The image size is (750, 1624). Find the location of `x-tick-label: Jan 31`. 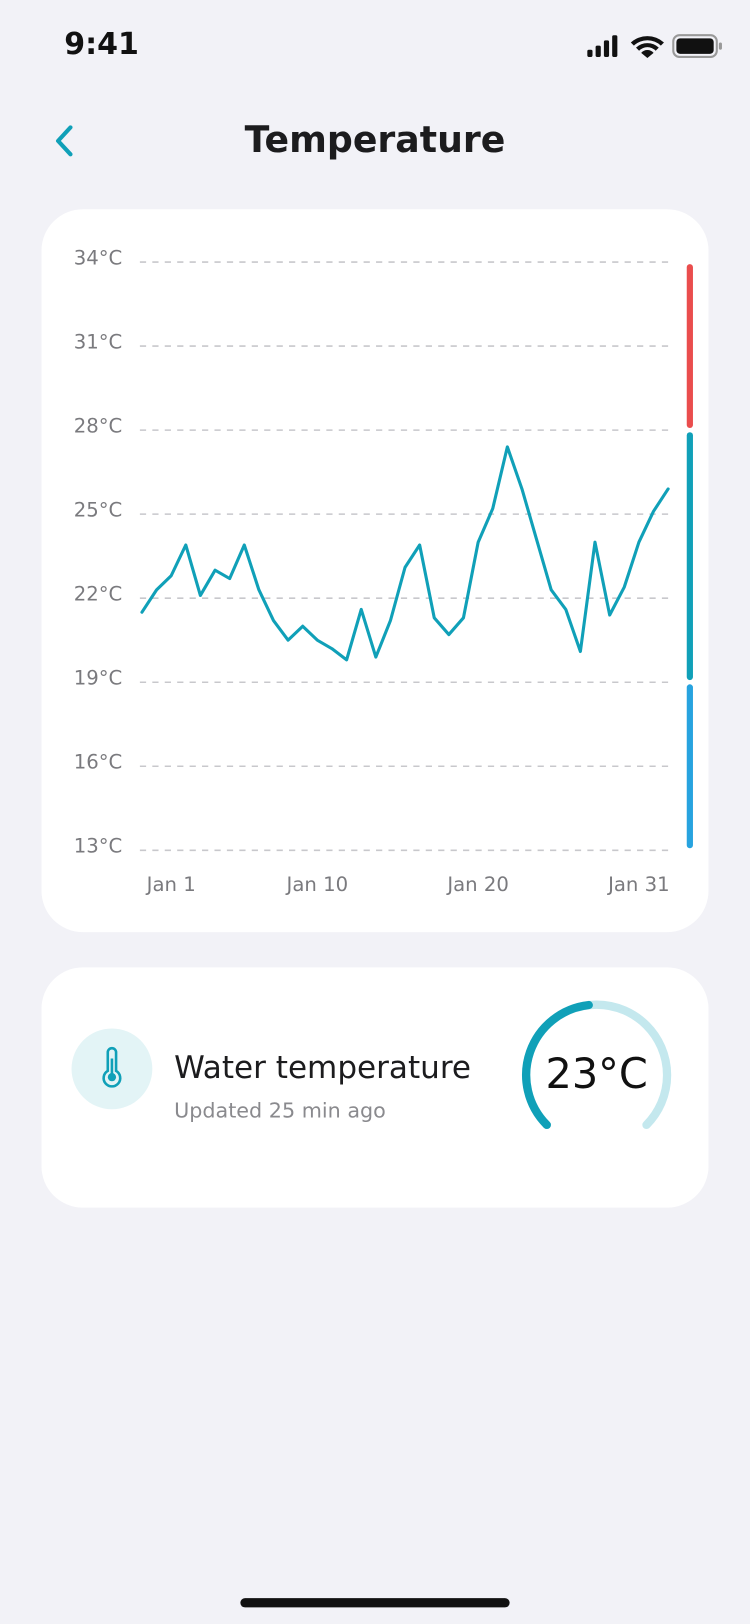

x-tick-label: Jan 31 is located at coordinates (638, 884).